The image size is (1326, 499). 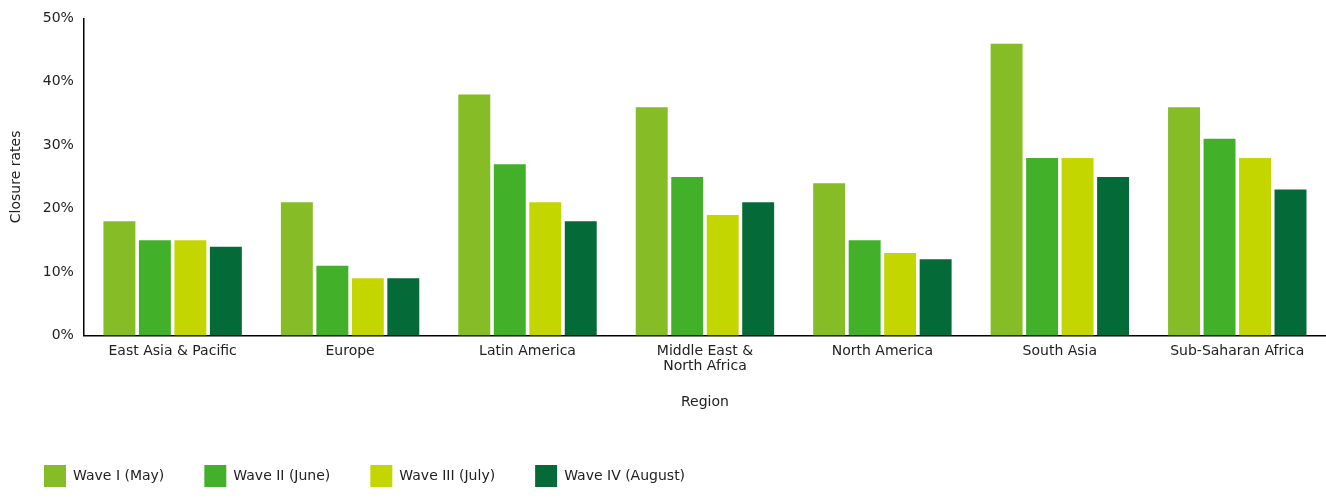 What do you see at coordinates (447, 474) in the screenshot?
I see `legend-label: Wave III (July)` at bounding box center [447, 474].